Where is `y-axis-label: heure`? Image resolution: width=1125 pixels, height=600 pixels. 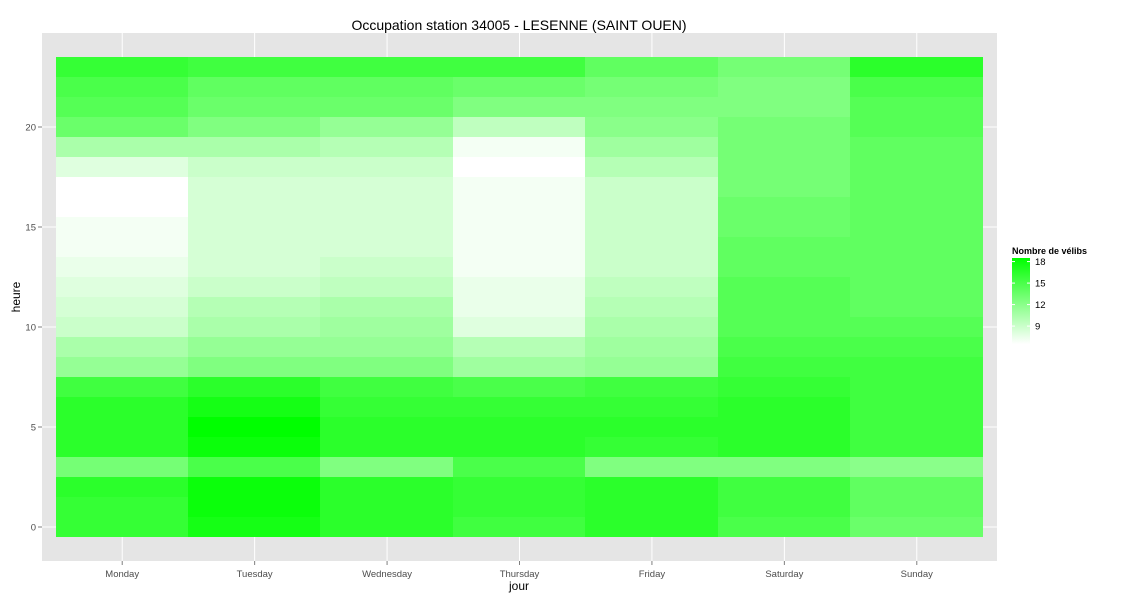 y-axis-label: heure is located at coordinates (16, 296).